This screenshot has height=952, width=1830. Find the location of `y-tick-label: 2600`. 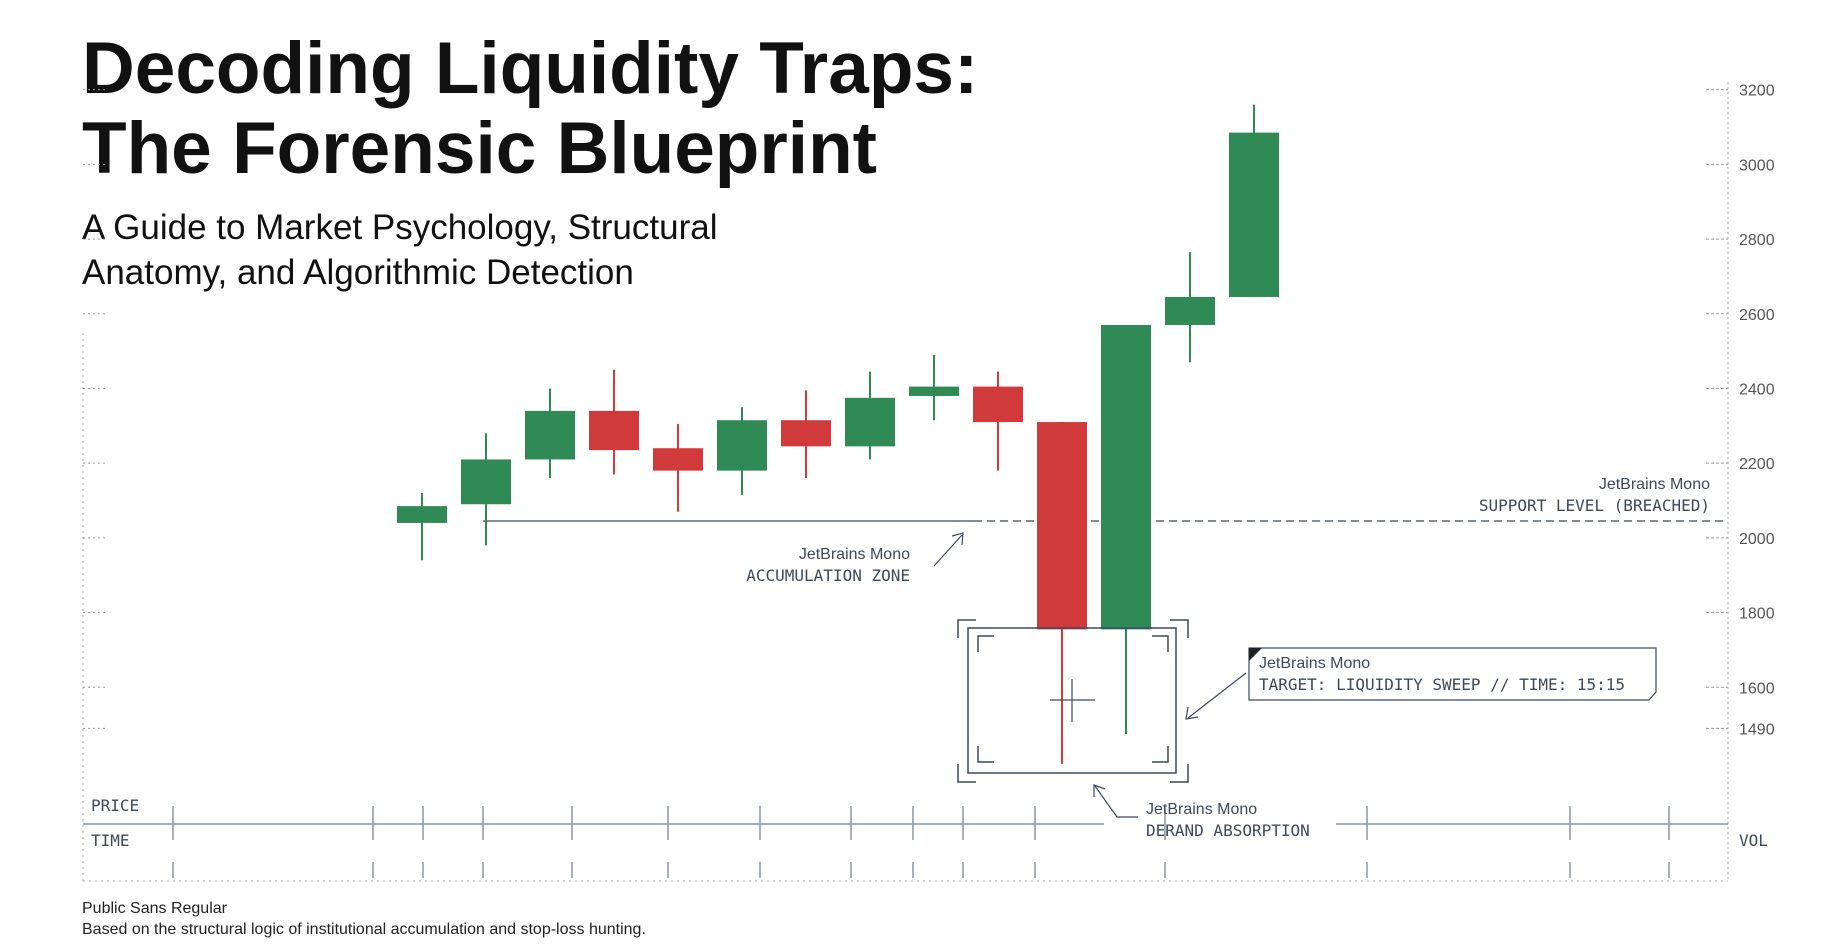

y-tick-label: 2600 is located at coordinates (1757, 315).